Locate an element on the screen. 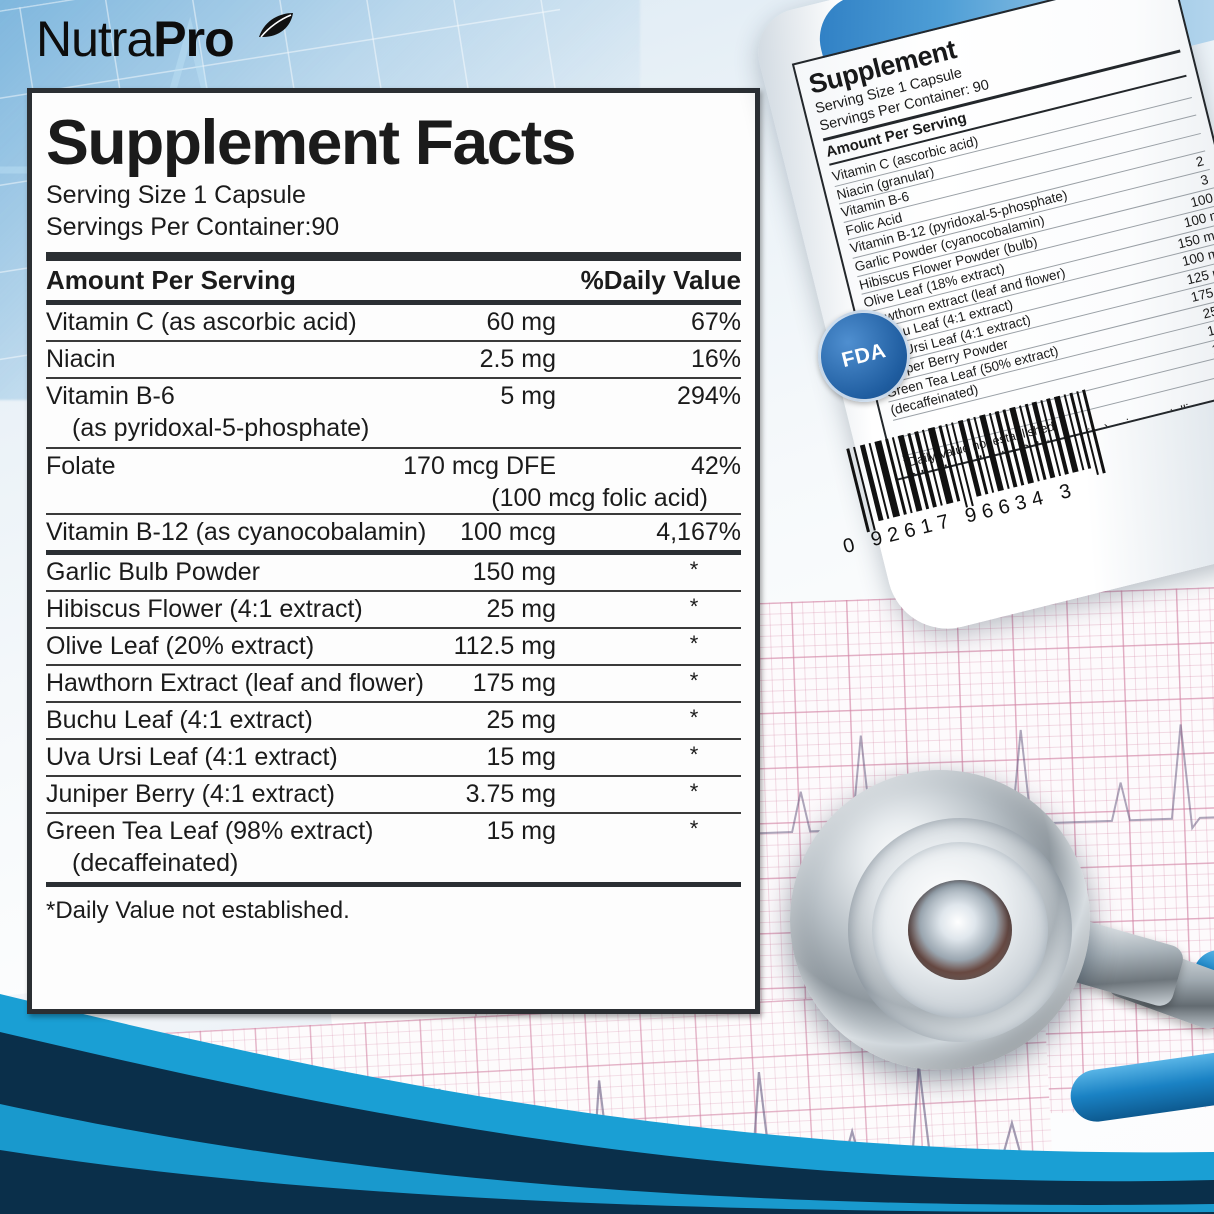 The width and height of the screenshot is (1214, 1214). ingredient-subtext: (decaffeinated) is located at coordinates (155, 862).